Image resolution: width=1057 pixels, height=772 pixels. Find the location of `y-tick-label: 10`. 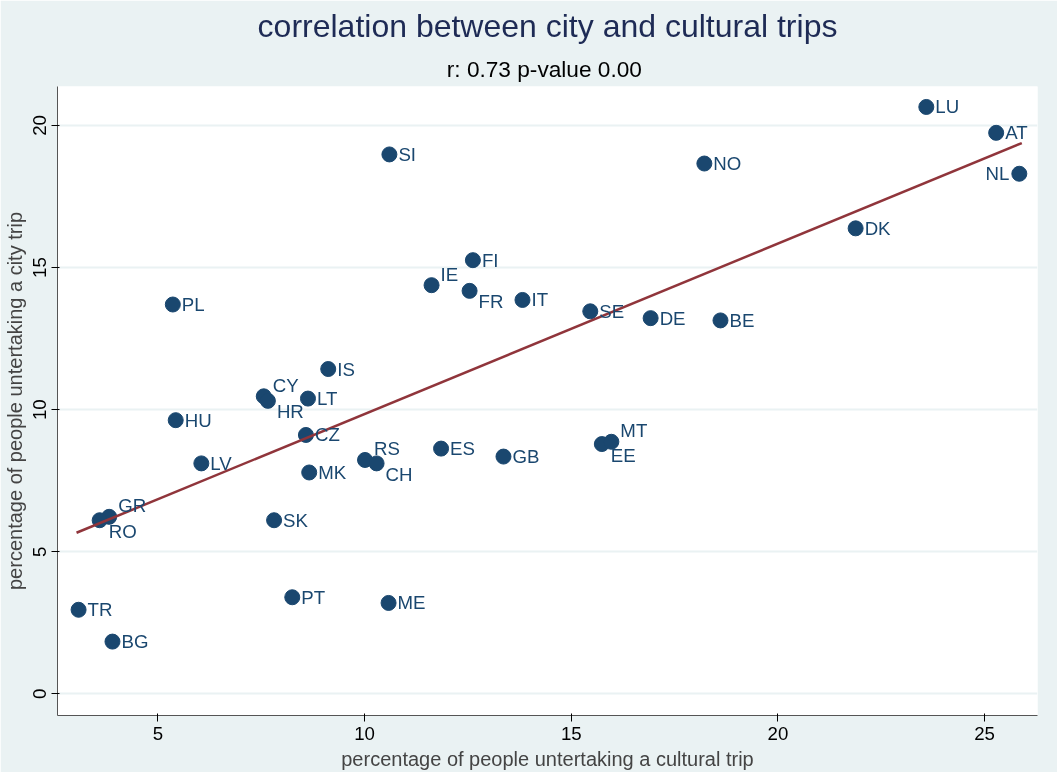

y-tick-label: 10 is located at coordinates (40, 410).